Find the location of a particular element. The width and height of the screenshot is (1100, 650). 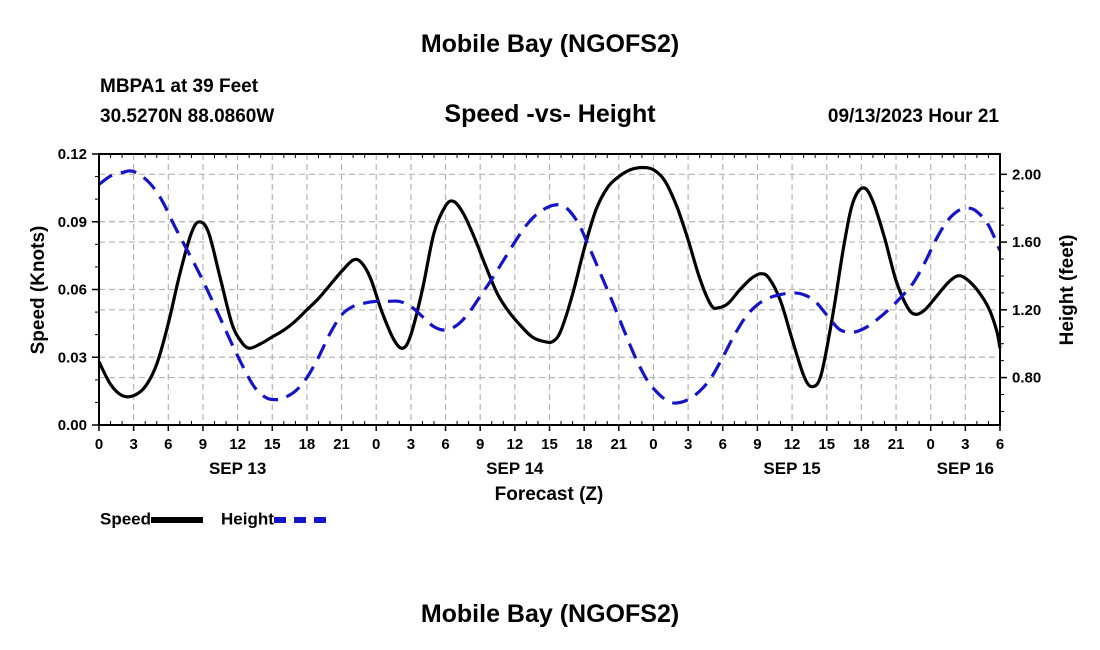

legend-speed-label: Speed is located at coordinates (126, 519).